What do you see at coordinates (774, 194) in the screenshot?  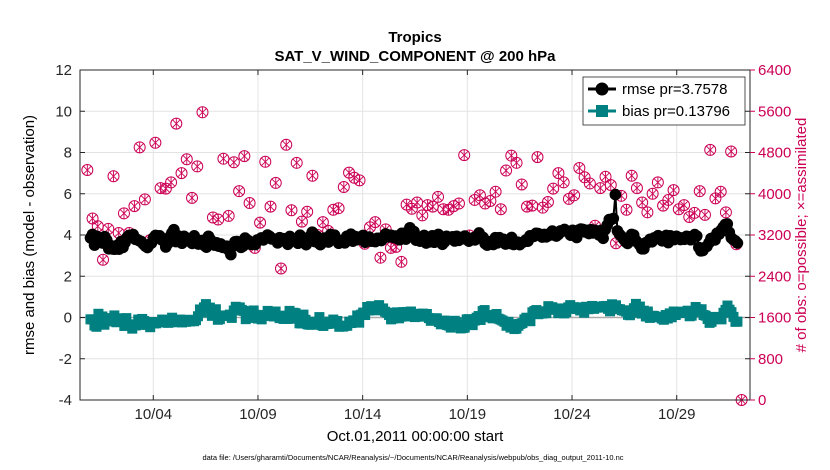 I see `y2-tick-label: 4000` at bounding box center [774, 194].